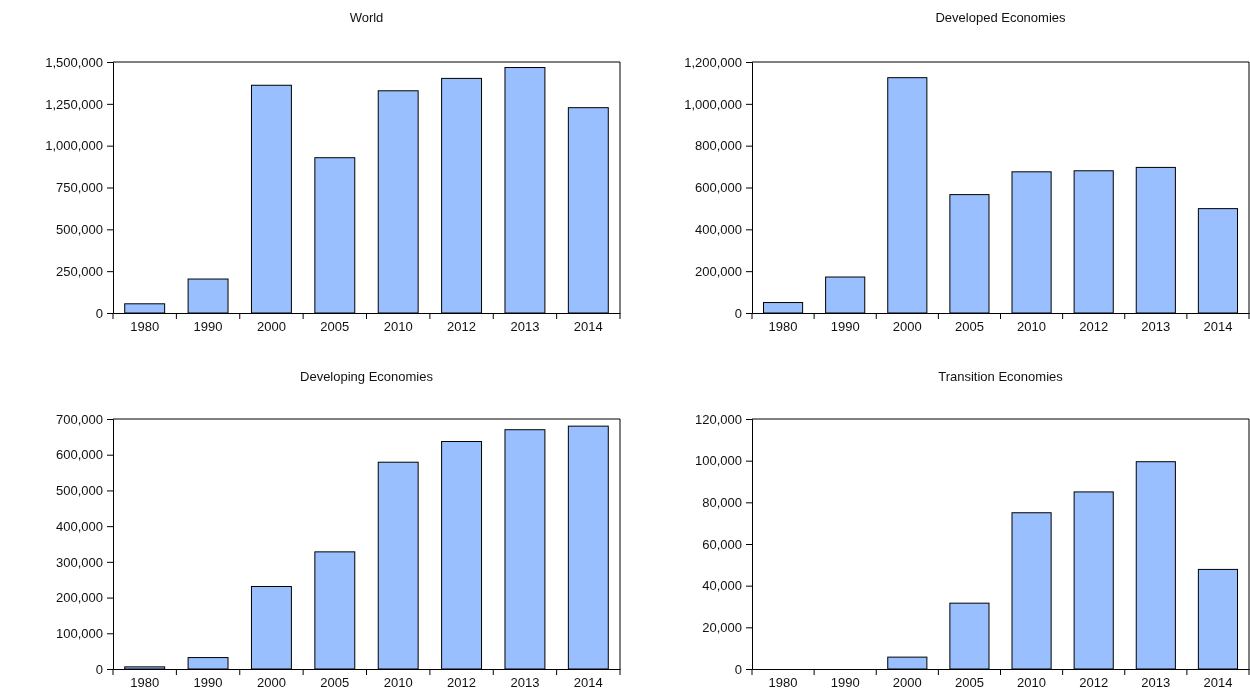  What do you see at coordinates (722, 627) in the screenshot?
I see `y-tick-label: 20,000` at bounding box center [722, 627].